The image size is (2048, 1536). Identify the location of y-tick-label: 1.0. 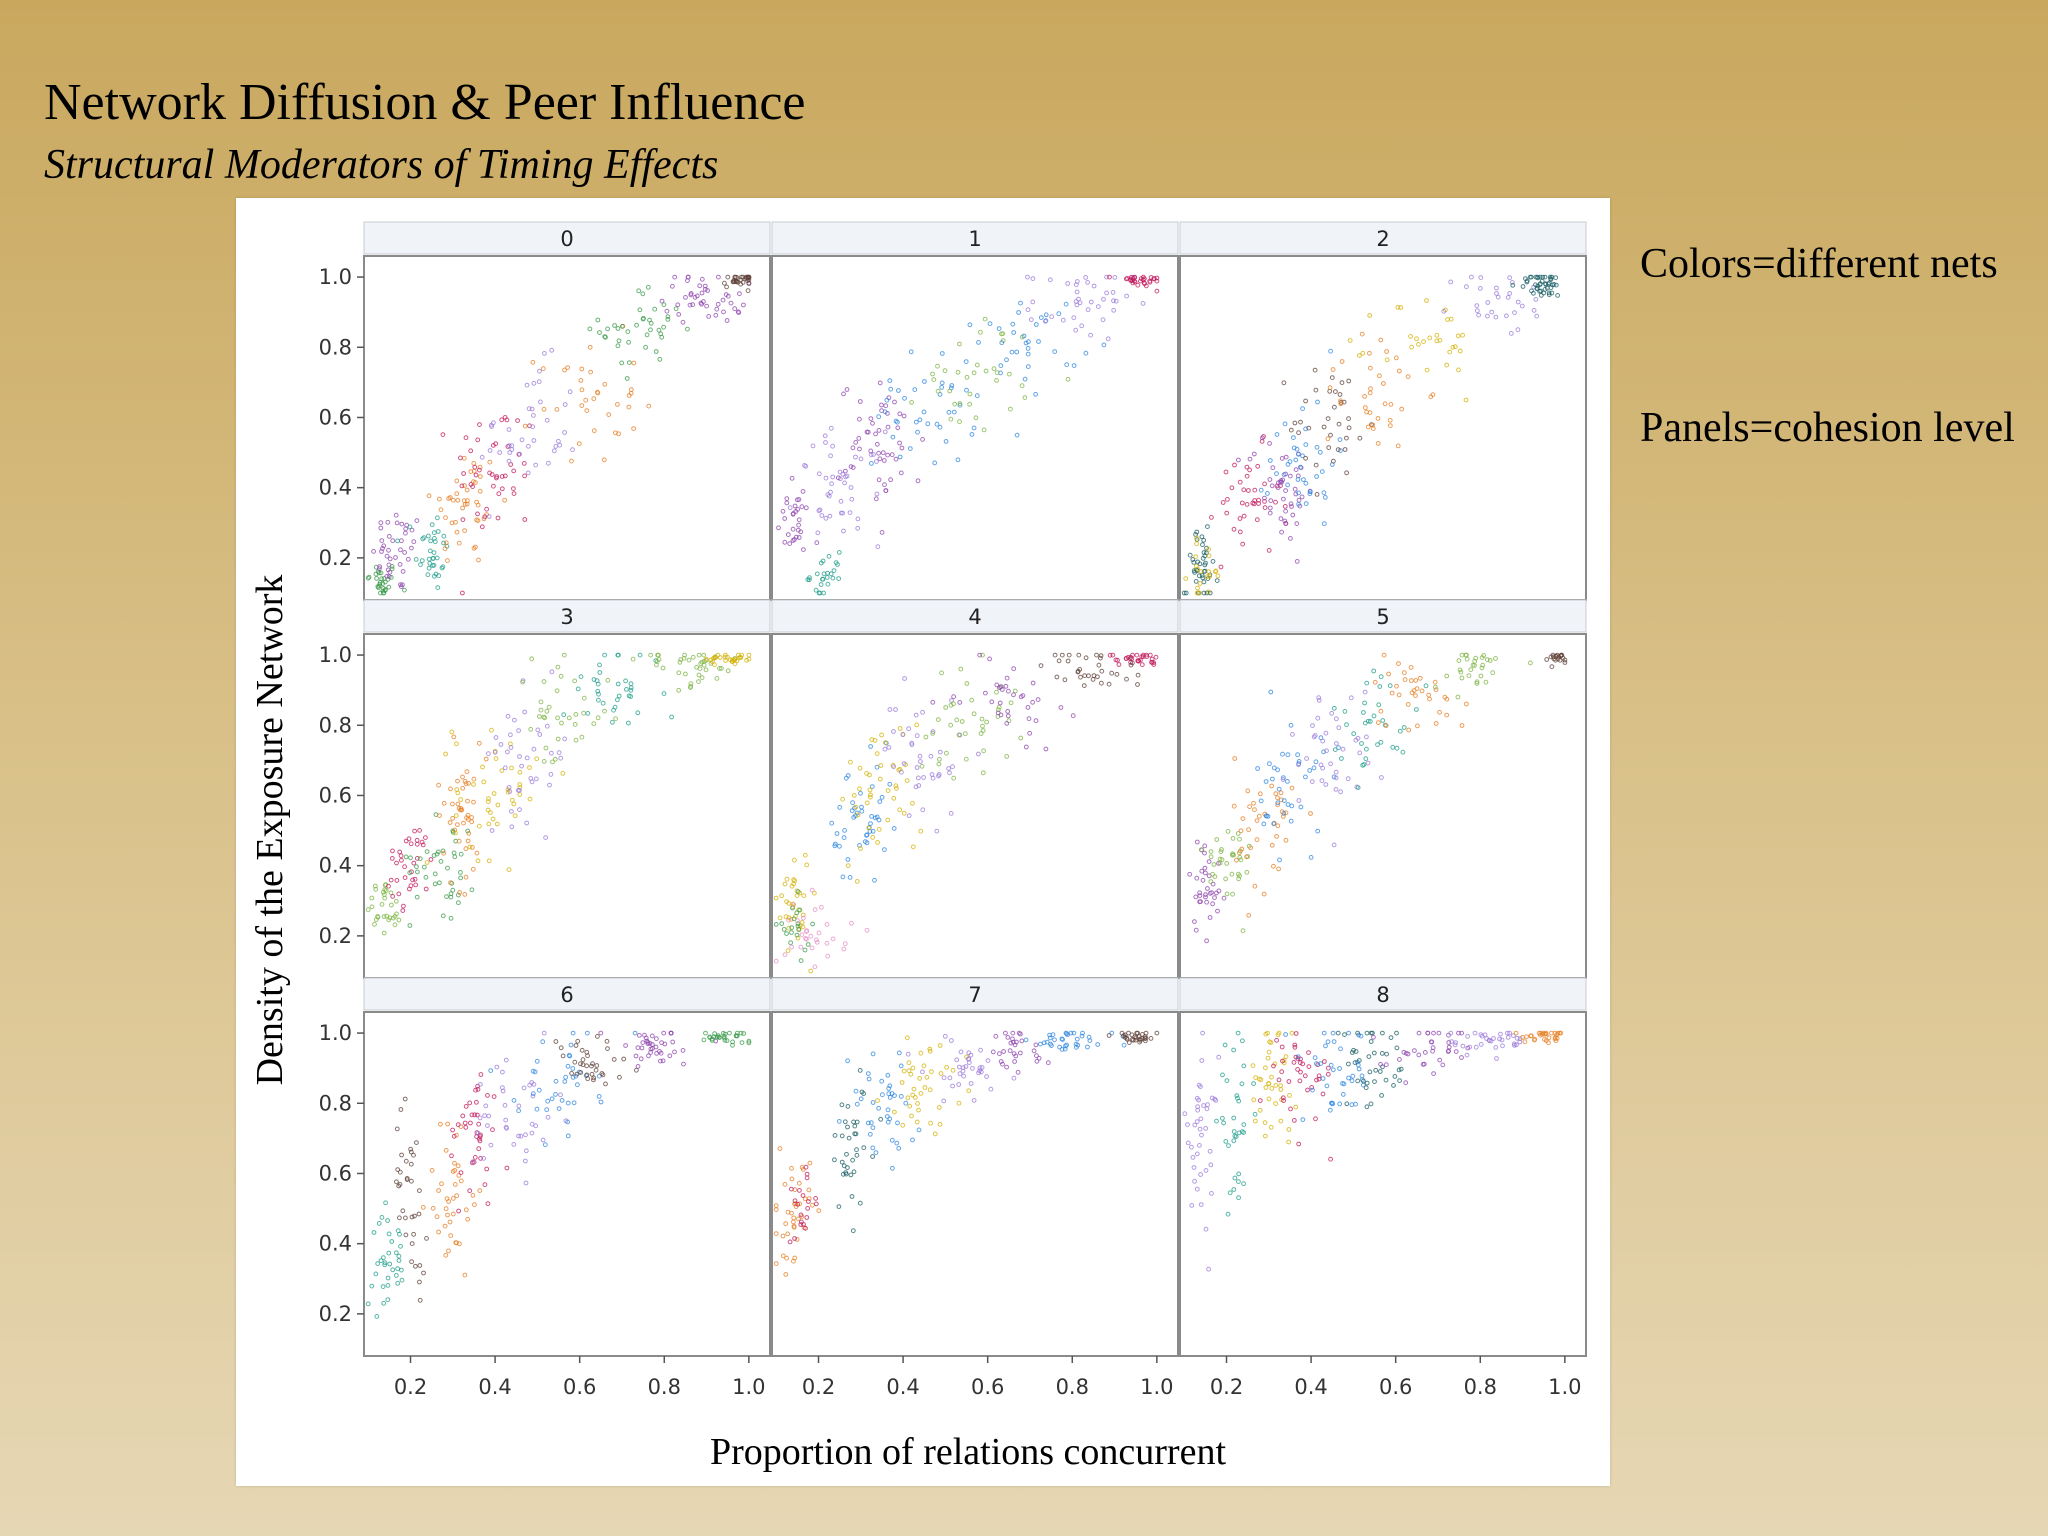
(335, 1033).